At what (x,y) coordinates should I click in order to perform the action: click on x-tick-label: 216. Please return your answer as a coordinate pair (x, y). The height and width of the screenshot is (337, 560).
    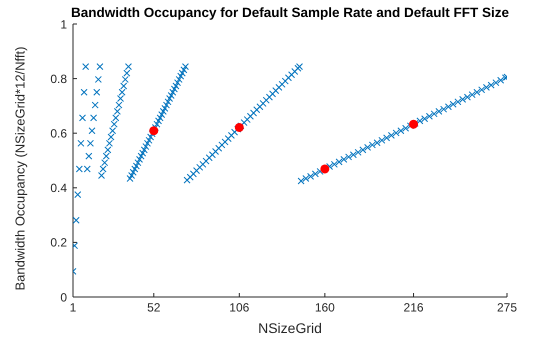
    Looking at the image, I should click on (414, 307).